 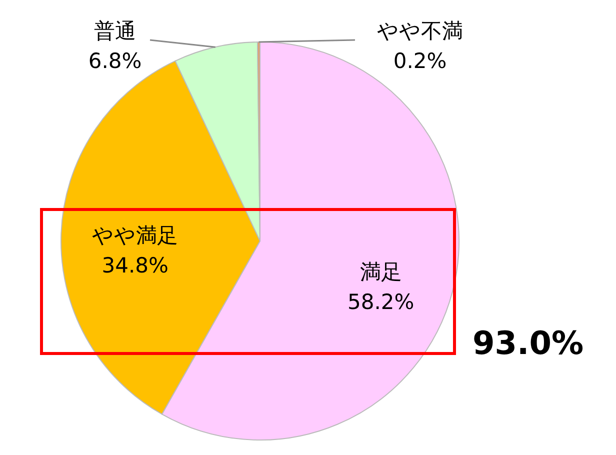 What do you see at coordinates (420, 61) in the screenshot?
I see `data-label: 0.2%` at bounding box center [420, 61].